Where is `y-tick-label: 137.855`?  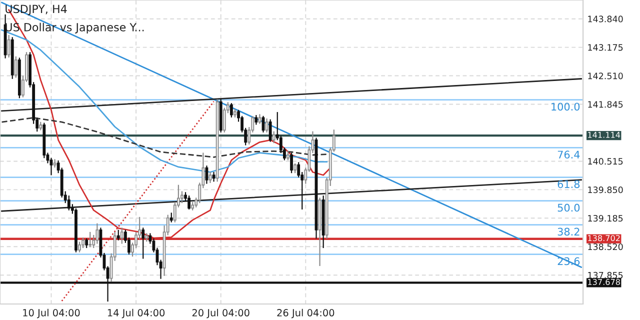 y-tick-label: 137.855 is located at coordinates (605, 275).